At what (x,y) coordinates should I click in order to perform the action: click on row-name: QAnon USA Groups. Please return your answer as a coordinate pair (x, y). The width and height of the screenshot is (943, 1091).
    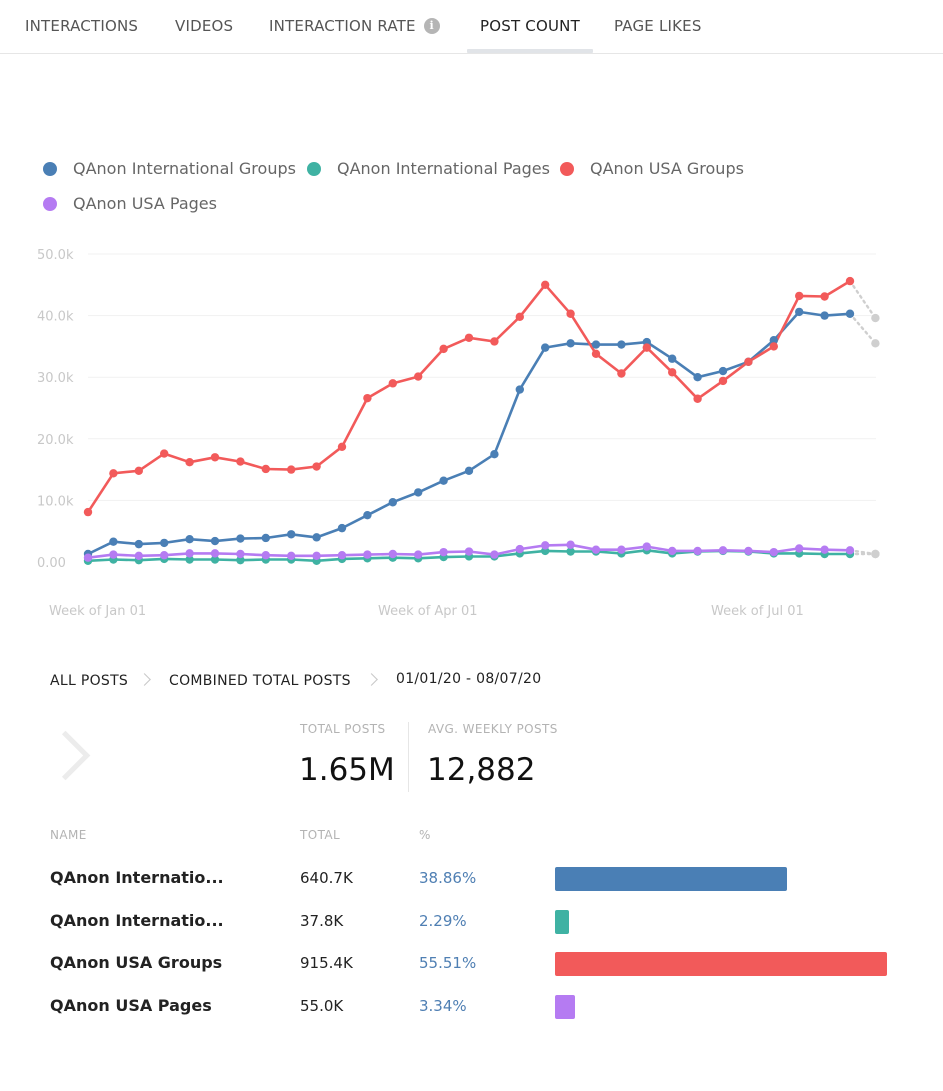
    Looking at the image, I should click on (136, 962).